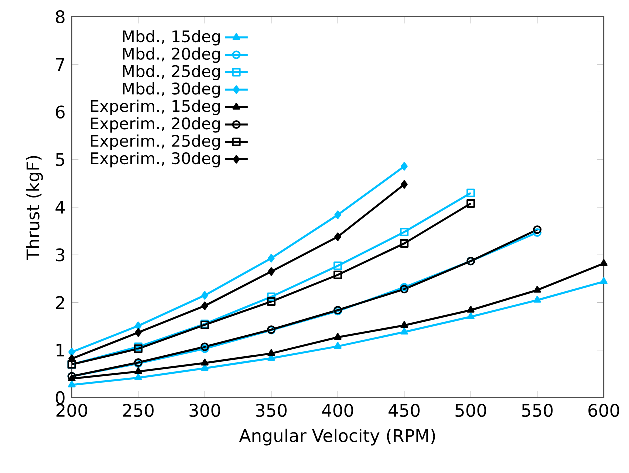 This screenshot has height=473, width=629. What do you see at coordinates (537, 411) in the screenshot?
I see `x-tick-label: 550` at bounding box center [537, 411].